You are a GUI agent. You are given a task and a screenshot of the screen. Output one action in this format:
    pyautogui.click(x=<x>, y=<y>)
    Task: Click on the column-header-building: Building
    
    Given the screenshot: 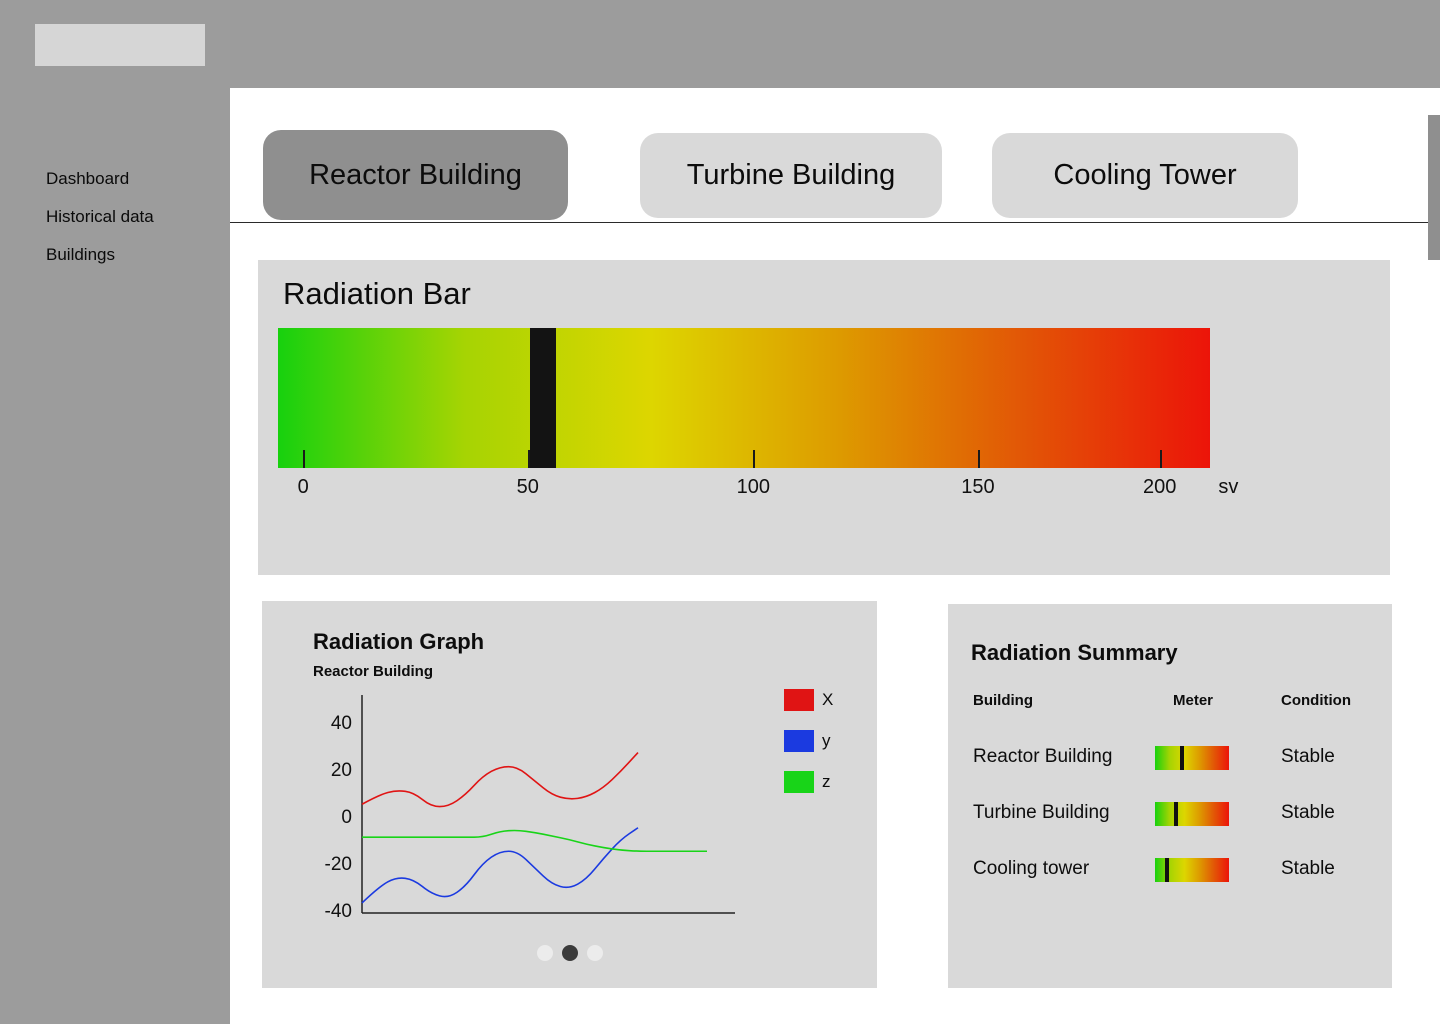 What is the action you would take?
    pyautogui.click(x=1003, y=700)
    